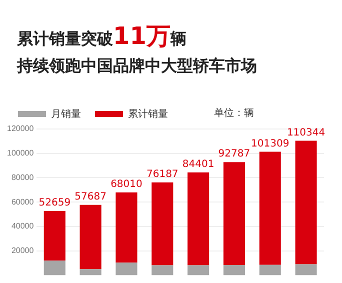  Describe the element at coordinates (54, 203) in the screenshot. I see `total-label: 52659` at that location.